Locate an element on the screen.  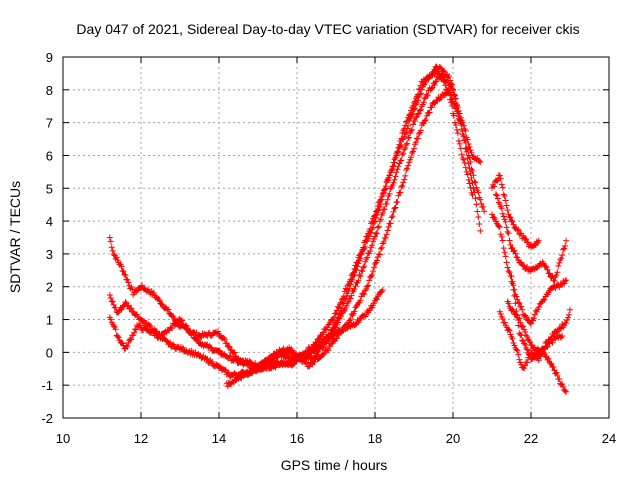
y-tick-label: -2 is located at coordinates (47, 418).